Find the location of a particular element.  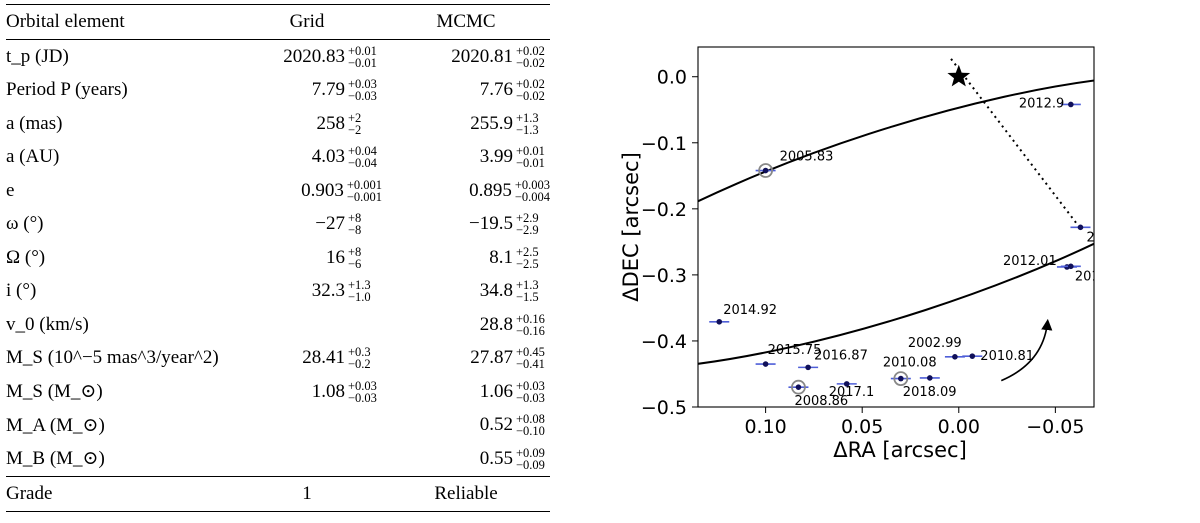

upper-error: +0.003 is located at coordinates (532, 184).